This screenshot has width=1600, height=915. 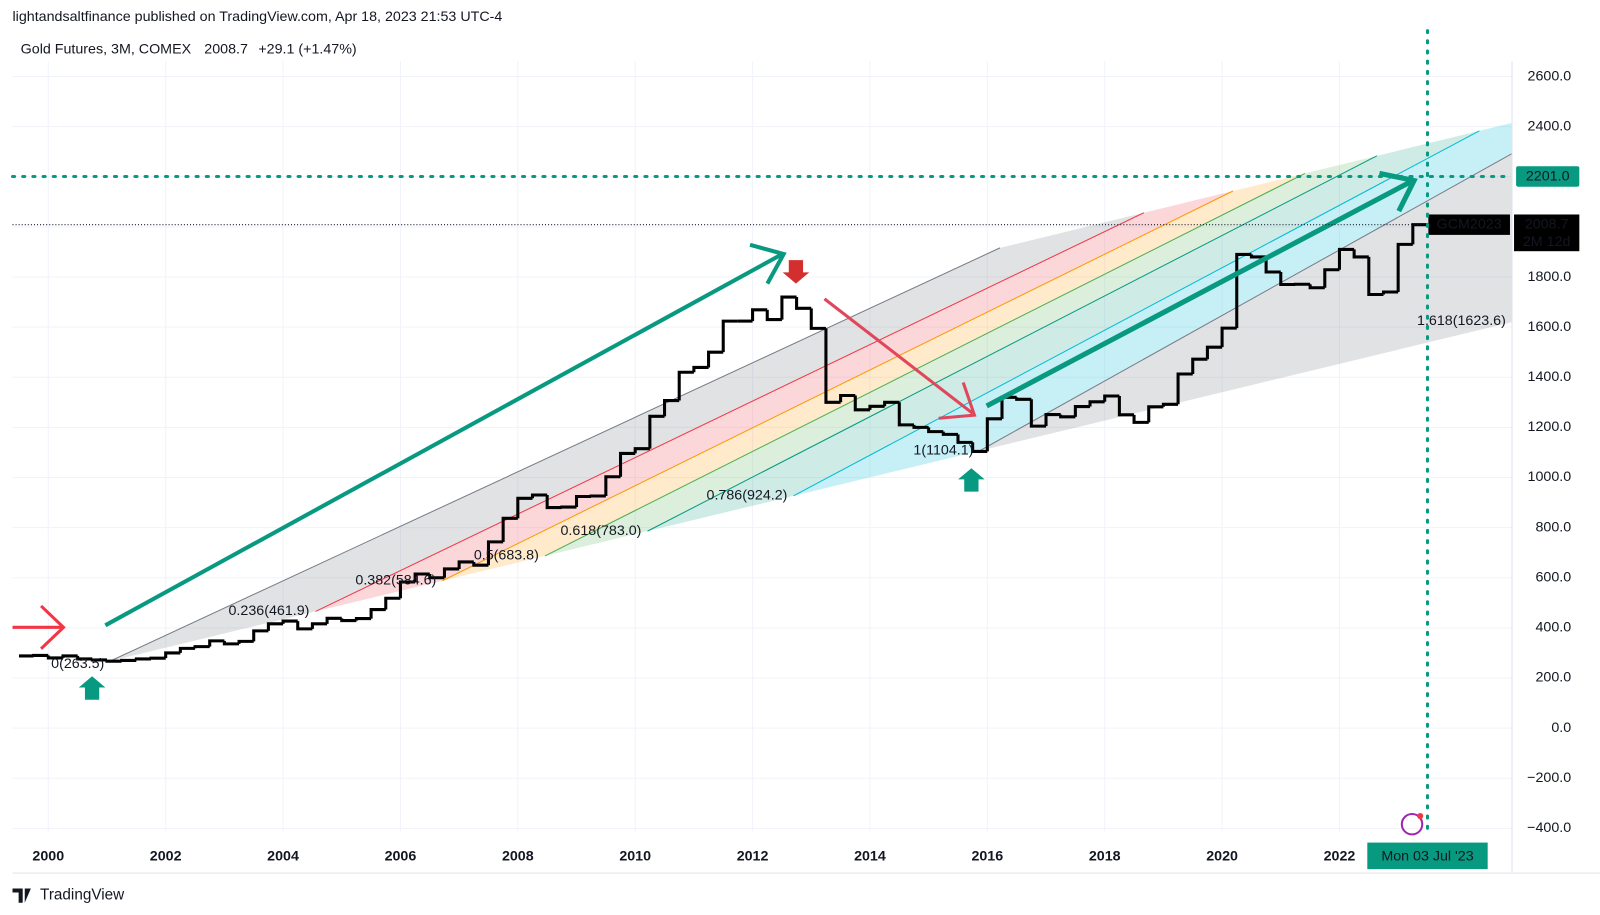 What do you see at coordinates (106, 50) in the screenshot?
I see `symbol: Gold Futures, 3M, COMEX` at bounding box center [106, 50].